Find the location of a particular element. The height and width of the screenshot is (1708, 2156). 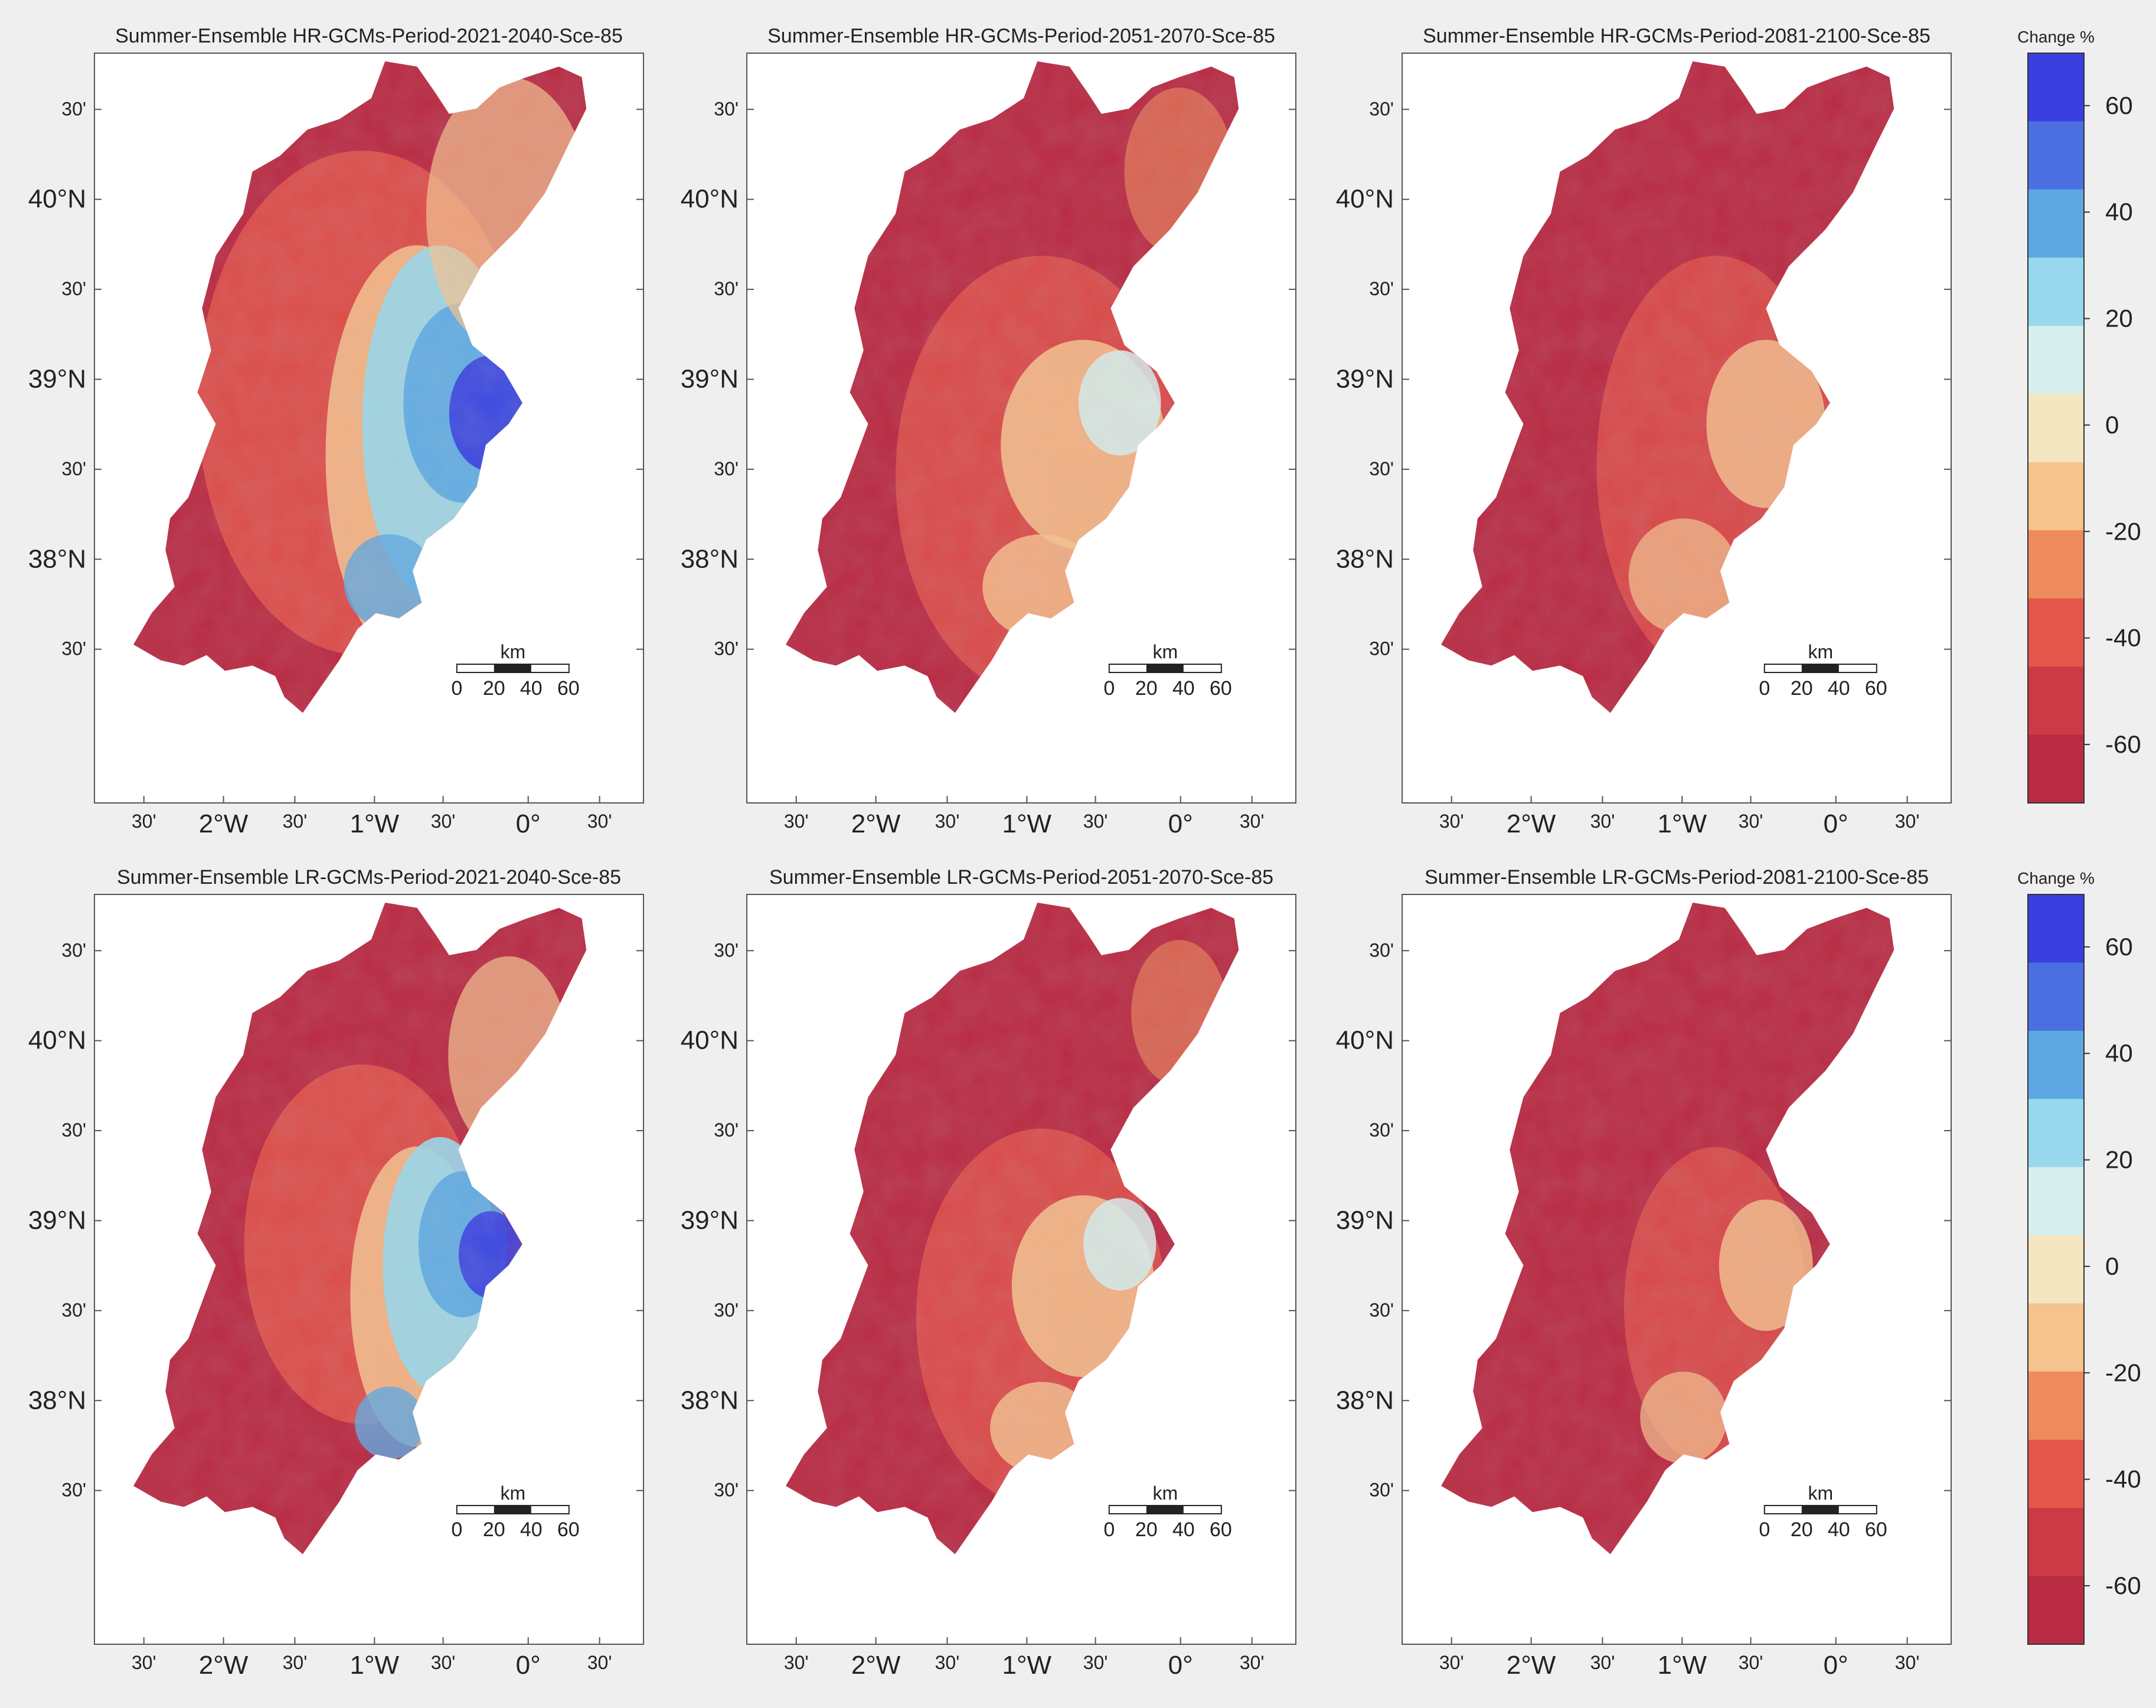

colorbar-tick-label: -20 is located at coordinates (2123, 531).